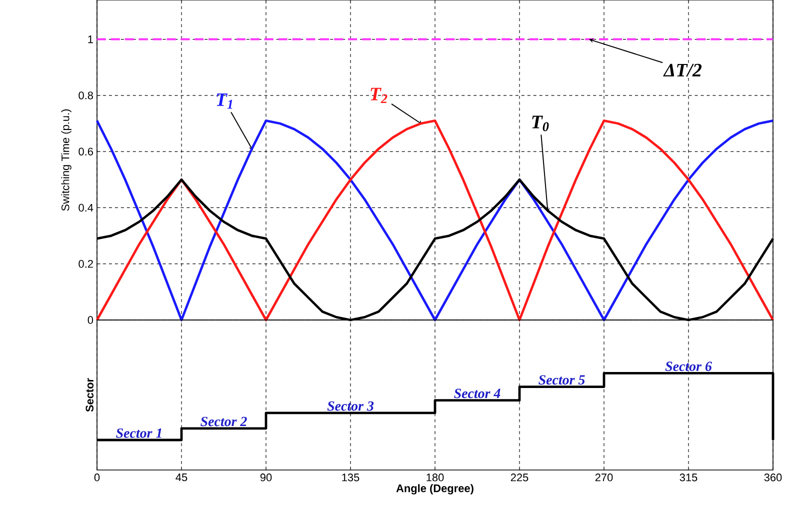 The height and width of the screenshot is (516, 785). What do you see at coordinates (435, 478) in the screenshot?
I see `x-tick-label: 180` at bounding box center [435, 478].